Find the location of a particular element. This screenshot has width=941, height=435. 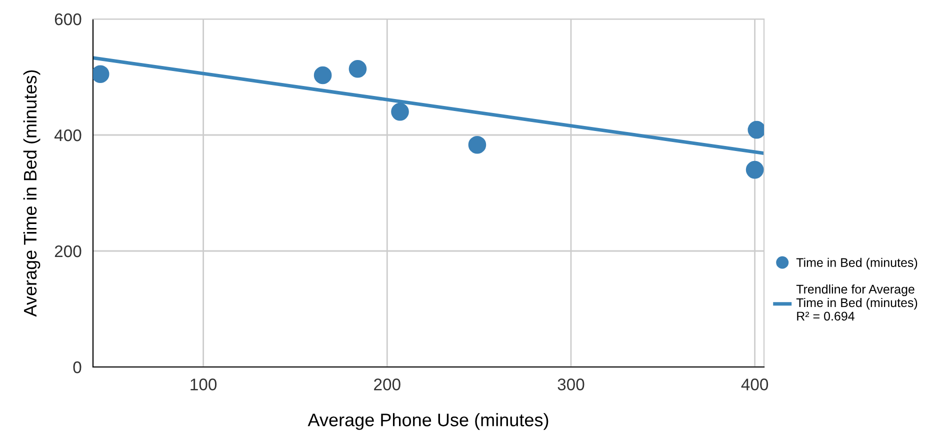

x-tick-label: 100 is located at coordinates (203, 384).